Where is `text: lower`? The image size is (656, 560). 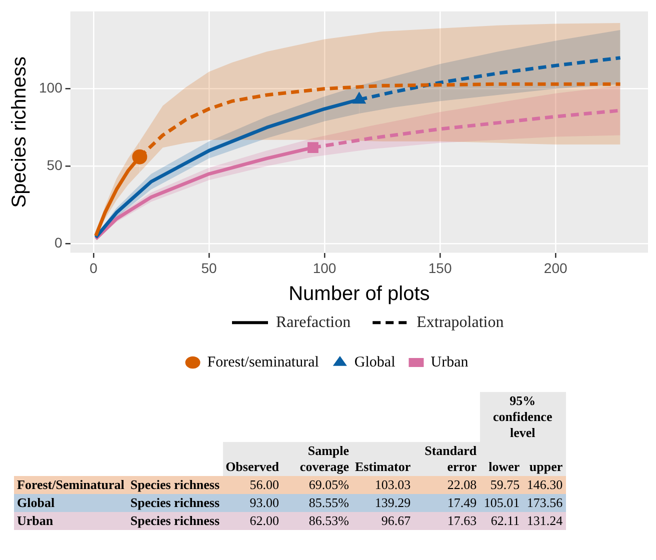
text: lower is located at coordinates (501, 459).